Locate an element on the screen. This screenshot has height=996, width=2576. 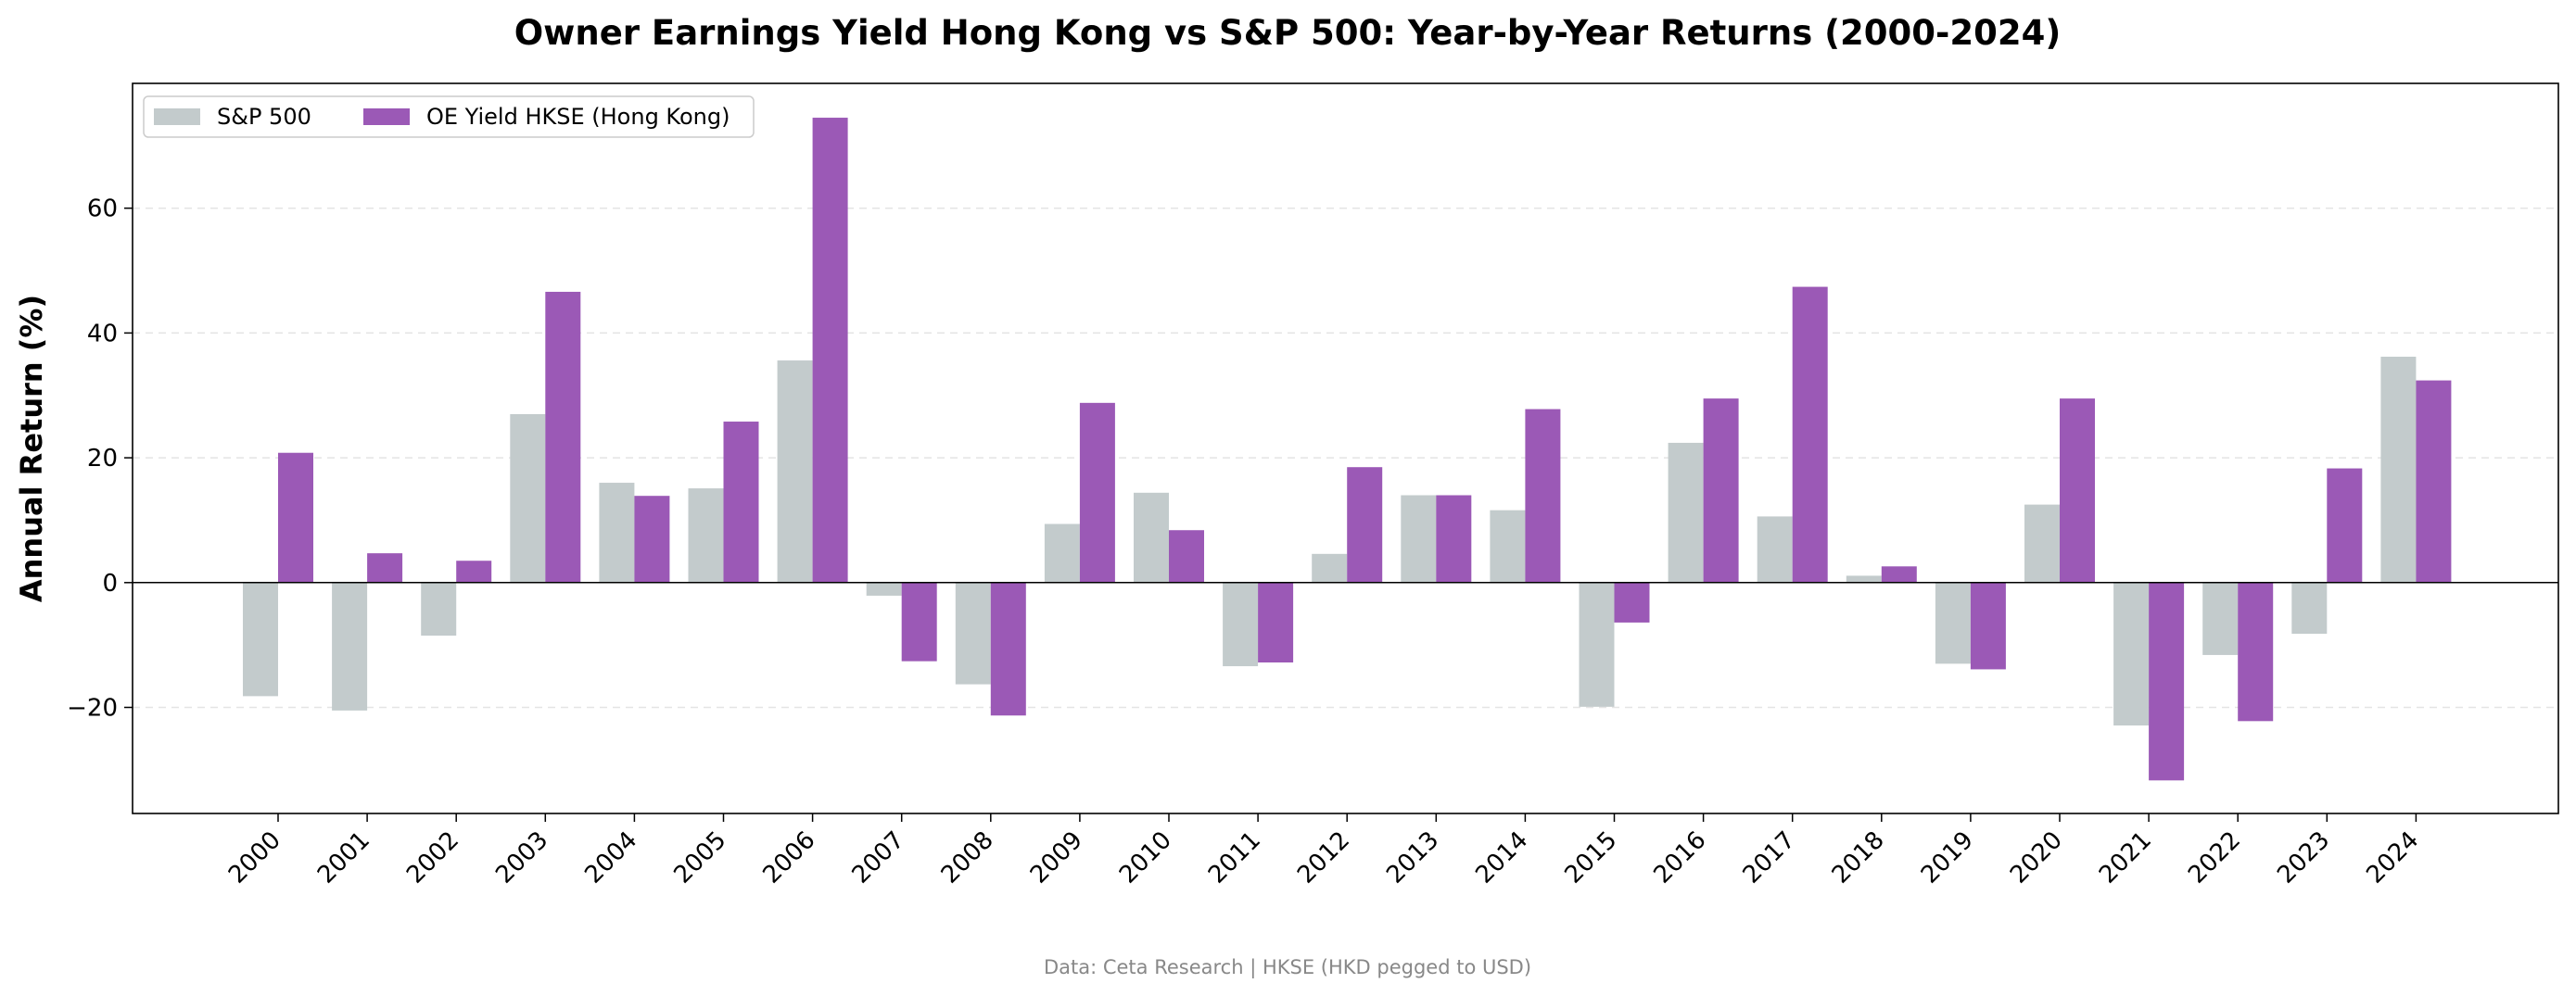
x-tick-label: 2013 is located at coordinates (1412, 857).